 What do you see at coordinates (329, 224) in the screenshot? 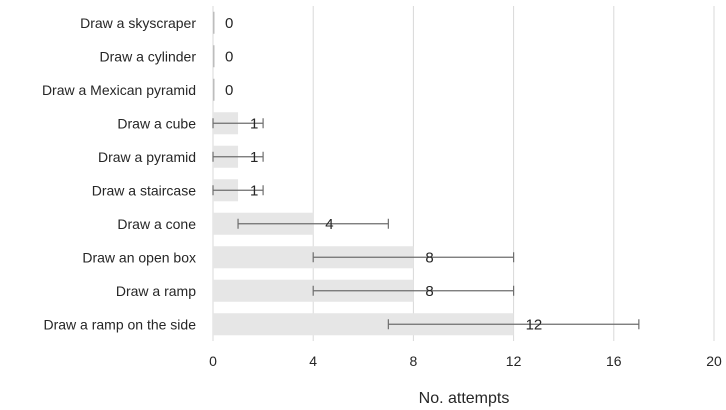
I see `data-label: 4` at bounding box center [329, 224].